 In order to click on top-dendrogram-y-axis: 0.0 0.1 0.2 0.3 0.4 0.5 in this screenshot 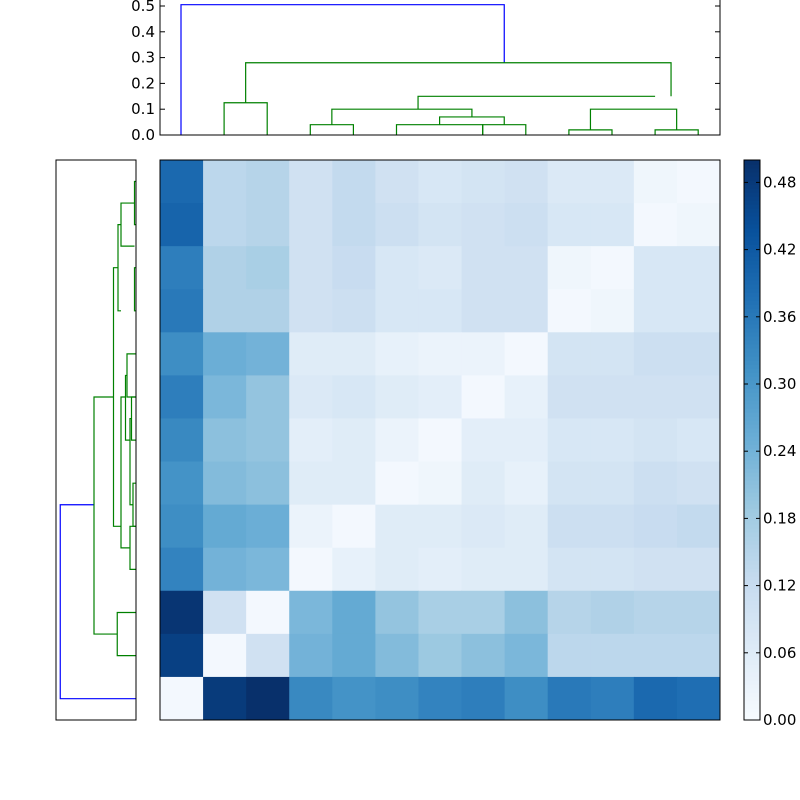, I will do `click(425, 72)`.